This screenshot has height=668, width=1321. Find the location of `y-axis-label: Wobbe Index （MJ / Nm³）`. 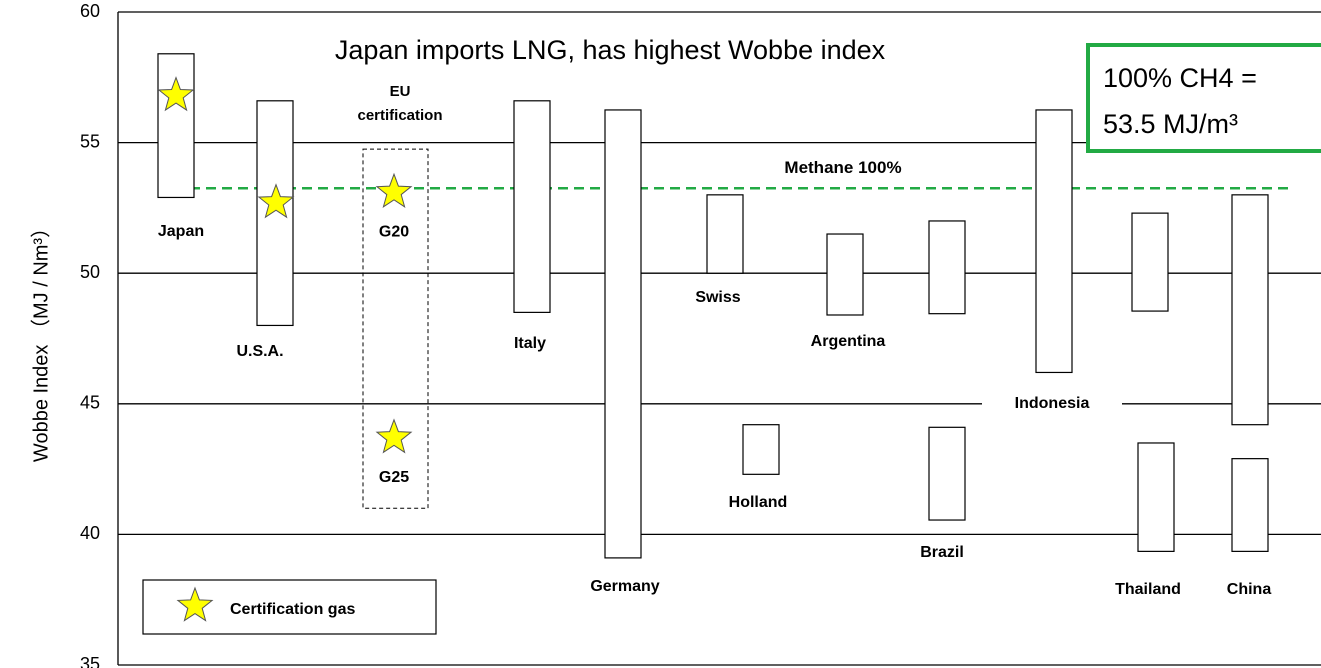

y-axis-label: Wobbe Index （MJ / Nm³） is located at coordinates (40, 340).